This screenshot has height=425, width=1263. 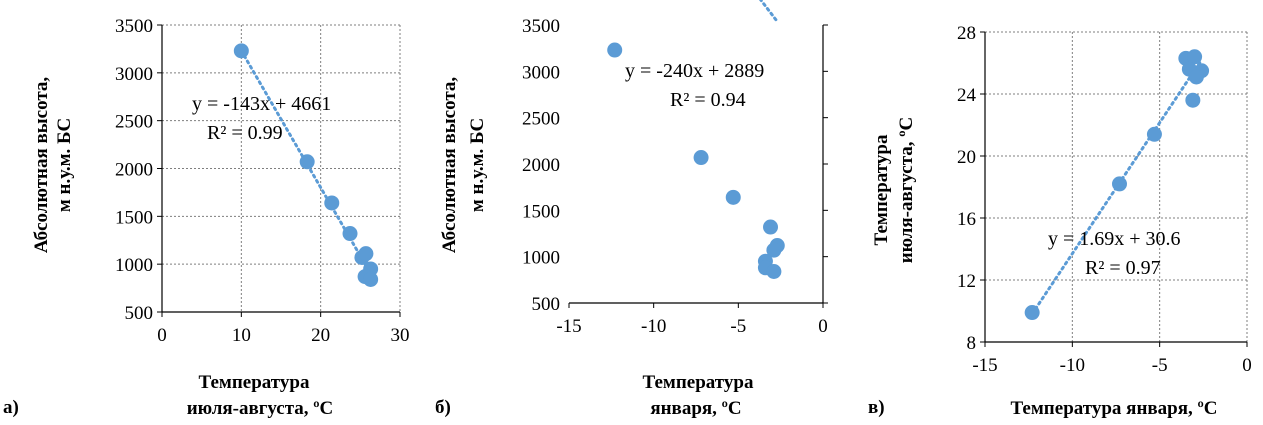 I want to click on y-tick-label: 20, so click(x=966, y=157).